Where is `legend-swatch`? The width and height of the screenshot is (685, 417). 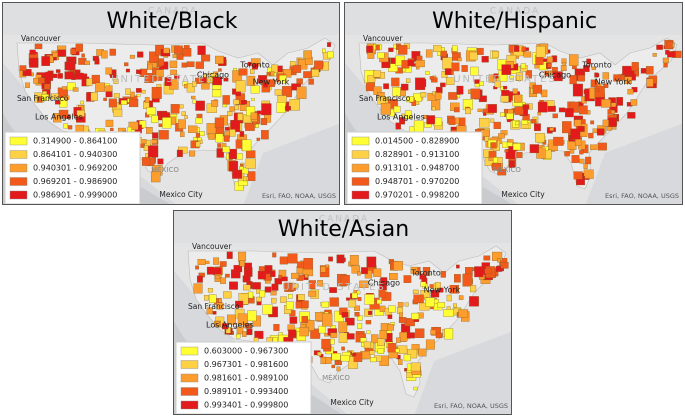
legend-swatch is located at coordinates (18, 154).